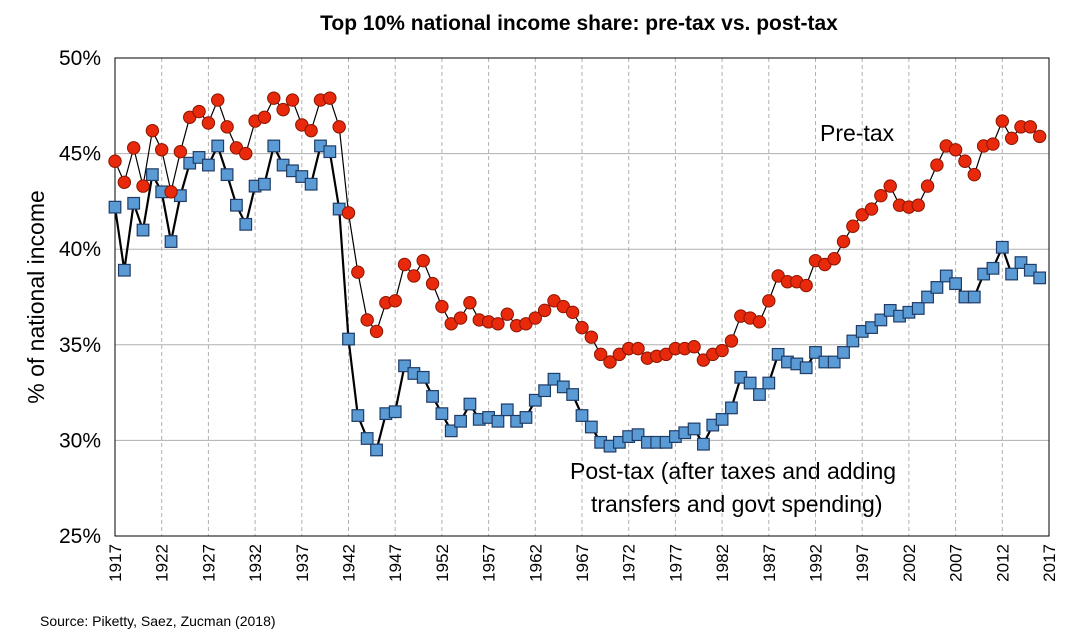  What do you see at coordinates (857, 133) in the screenshot?
I see `pretax-annotation: Pre-tax` at bounding box center [857, 133].